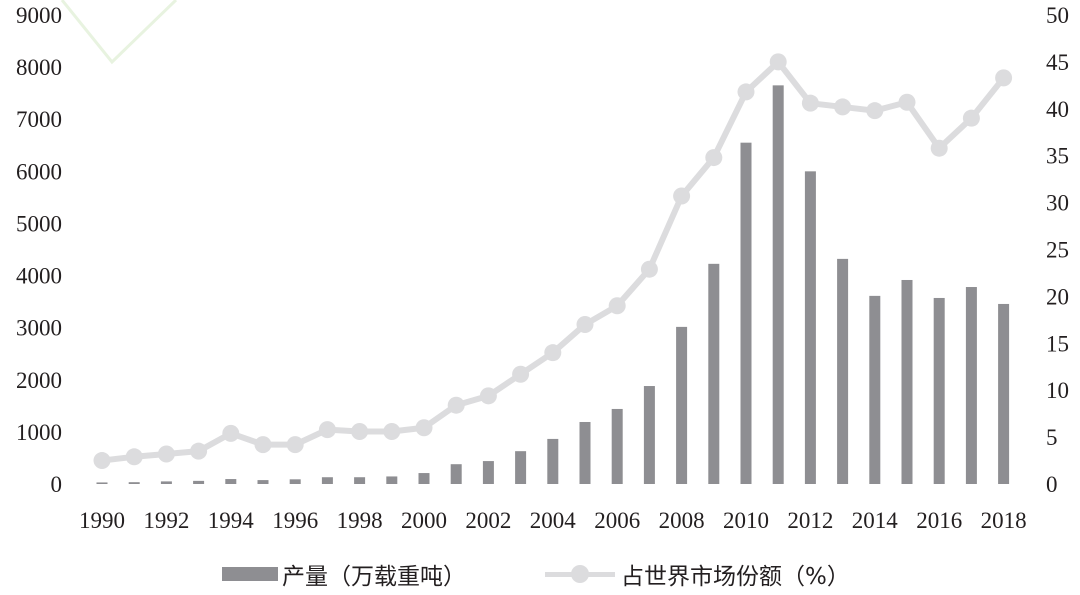 The width and height of the screenshot is (1080, 595). Describe the element at coordinates (166, 454) in the screenshot. I see `point-1992` at that location.